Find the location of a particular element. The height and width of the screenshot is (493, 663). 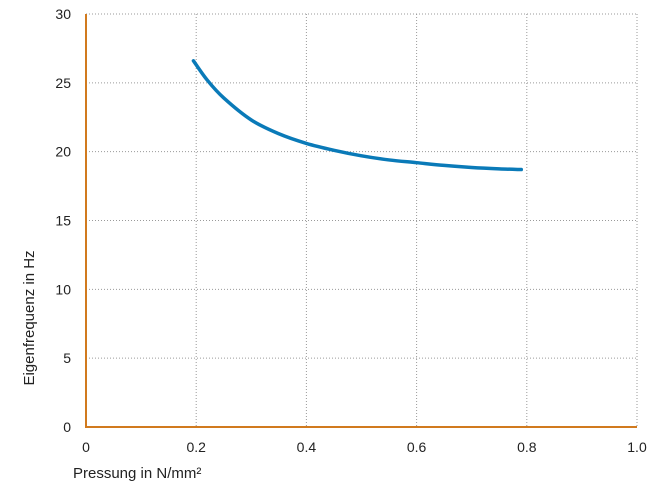

series-group is located at coordinates (357, 115).